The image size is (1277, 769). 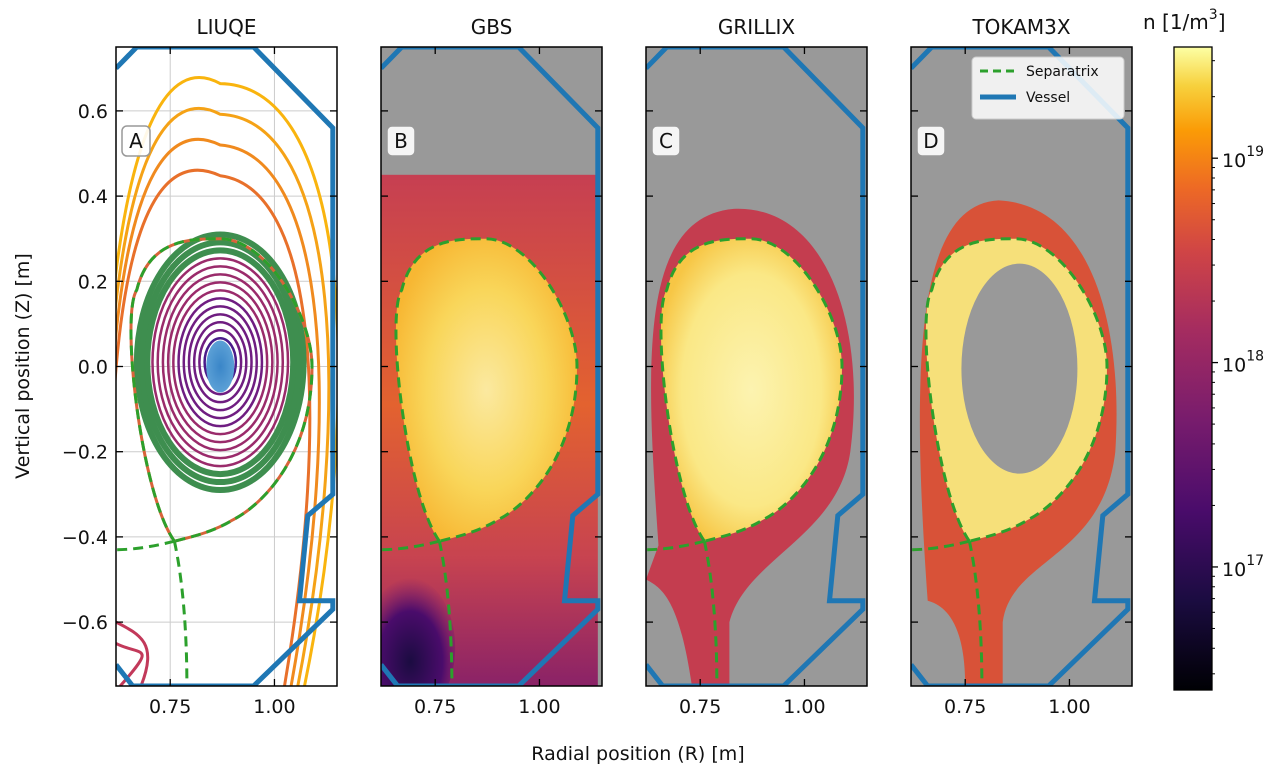 I want to click on colorbar-tick-label: 1019, so click(x=1243, y=158).